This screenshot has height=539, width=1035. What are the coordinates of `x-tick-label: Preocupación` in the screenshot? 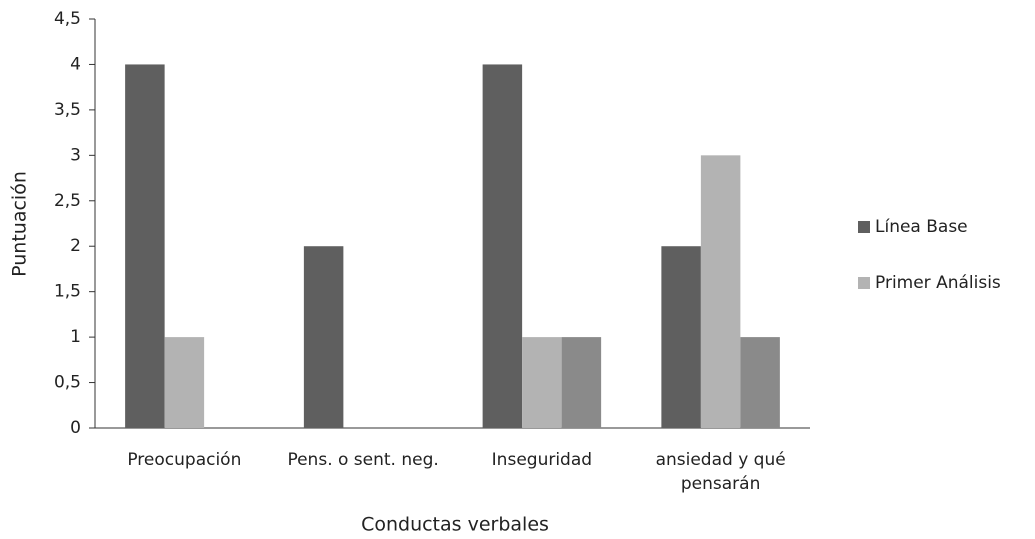 It's located at (184, 460).